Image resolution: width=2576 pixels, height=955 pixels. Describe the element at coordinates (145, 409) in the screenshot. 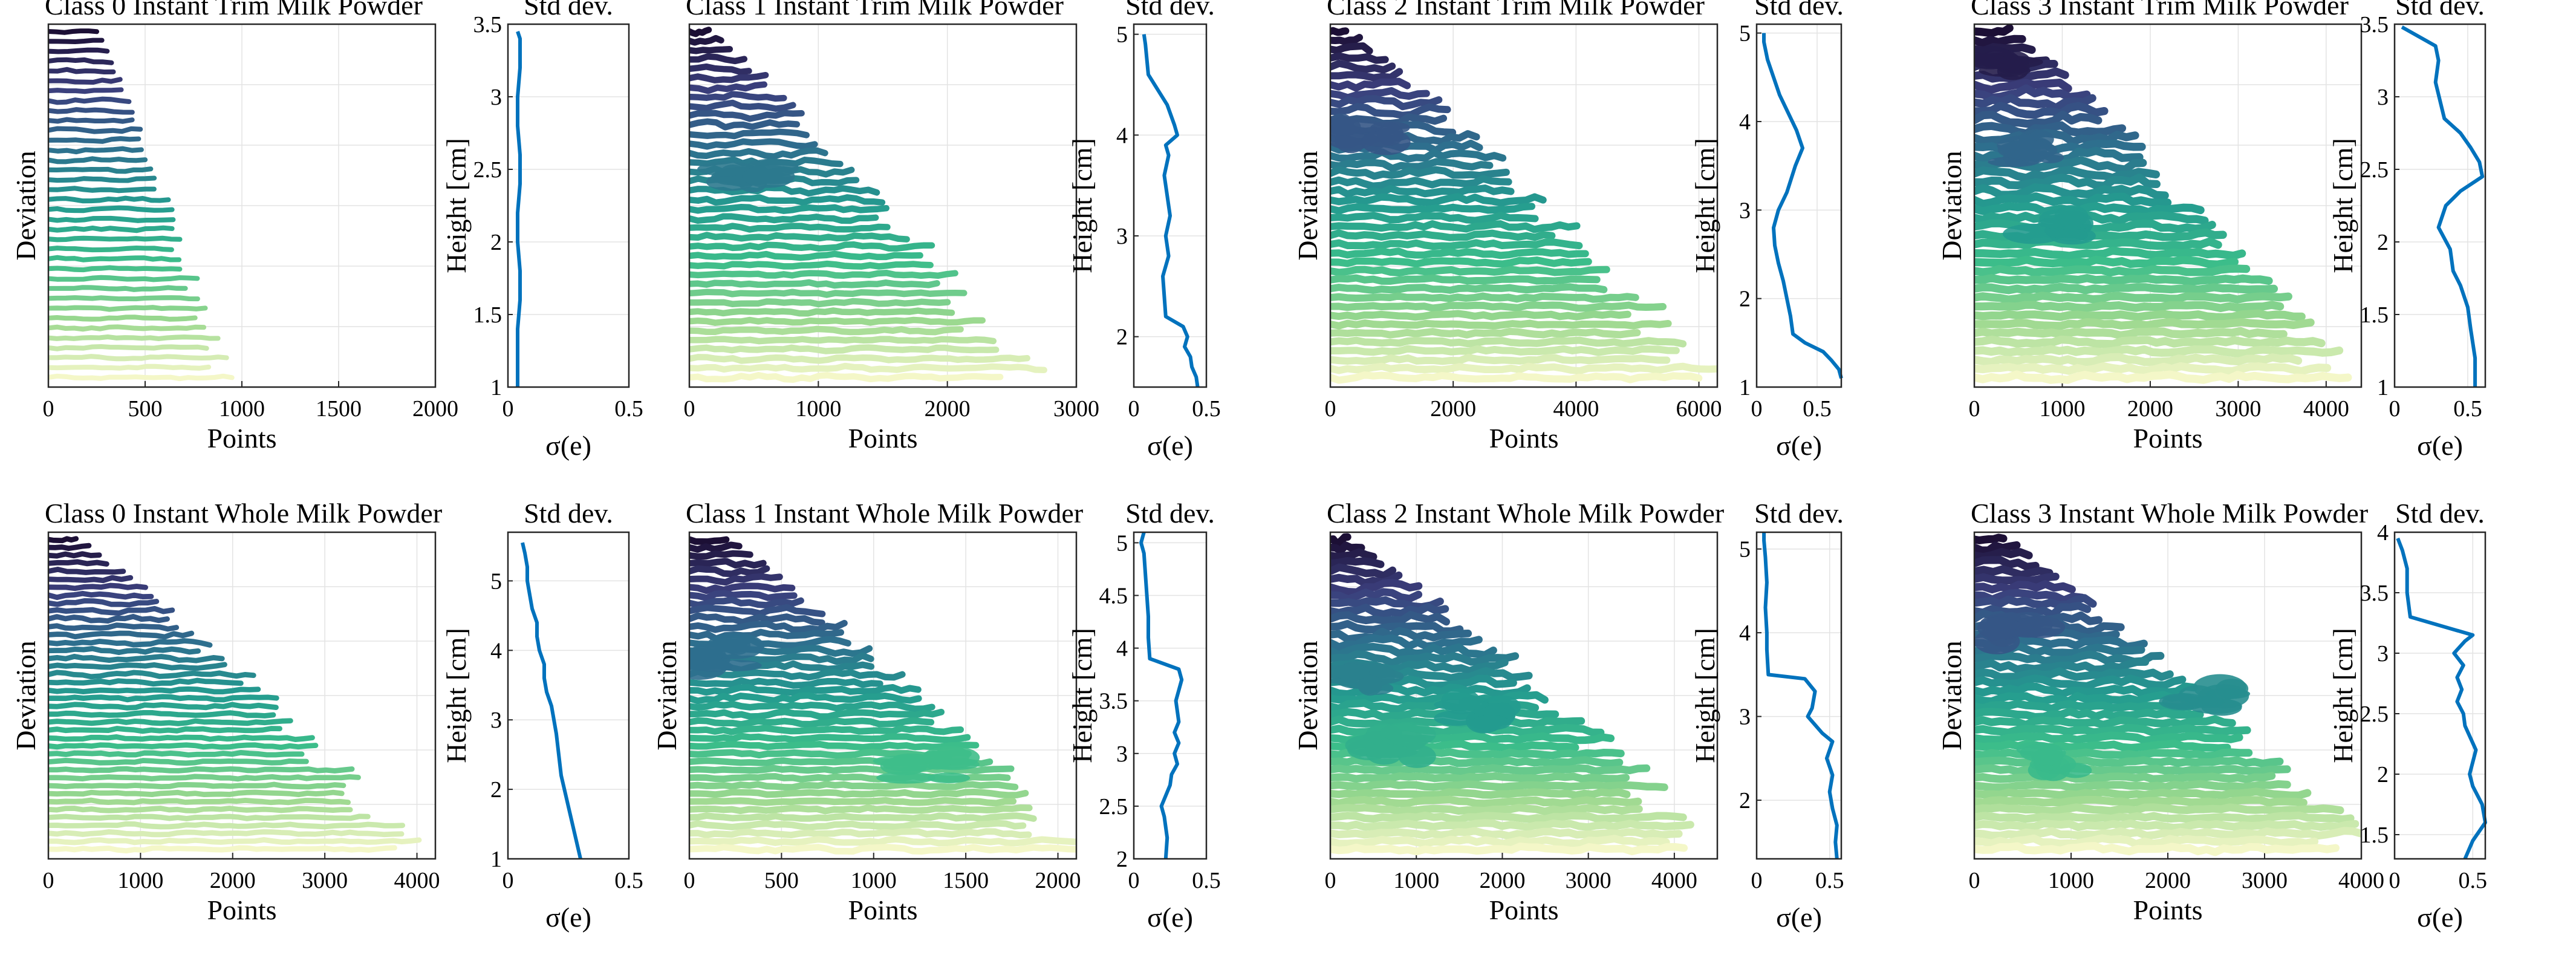

I see `x-tick-label: 500` at that location.